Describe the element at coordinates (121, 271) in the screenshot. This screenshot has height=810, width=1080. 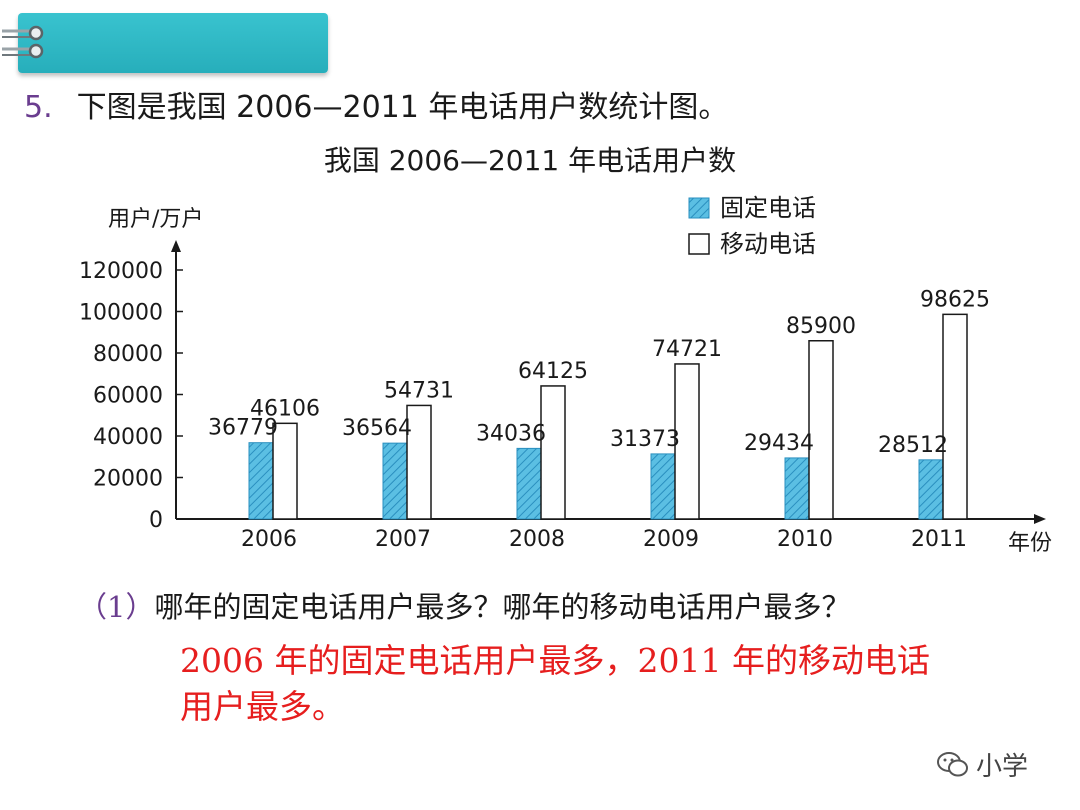
I see `y-tick-label: 120000` at that location.